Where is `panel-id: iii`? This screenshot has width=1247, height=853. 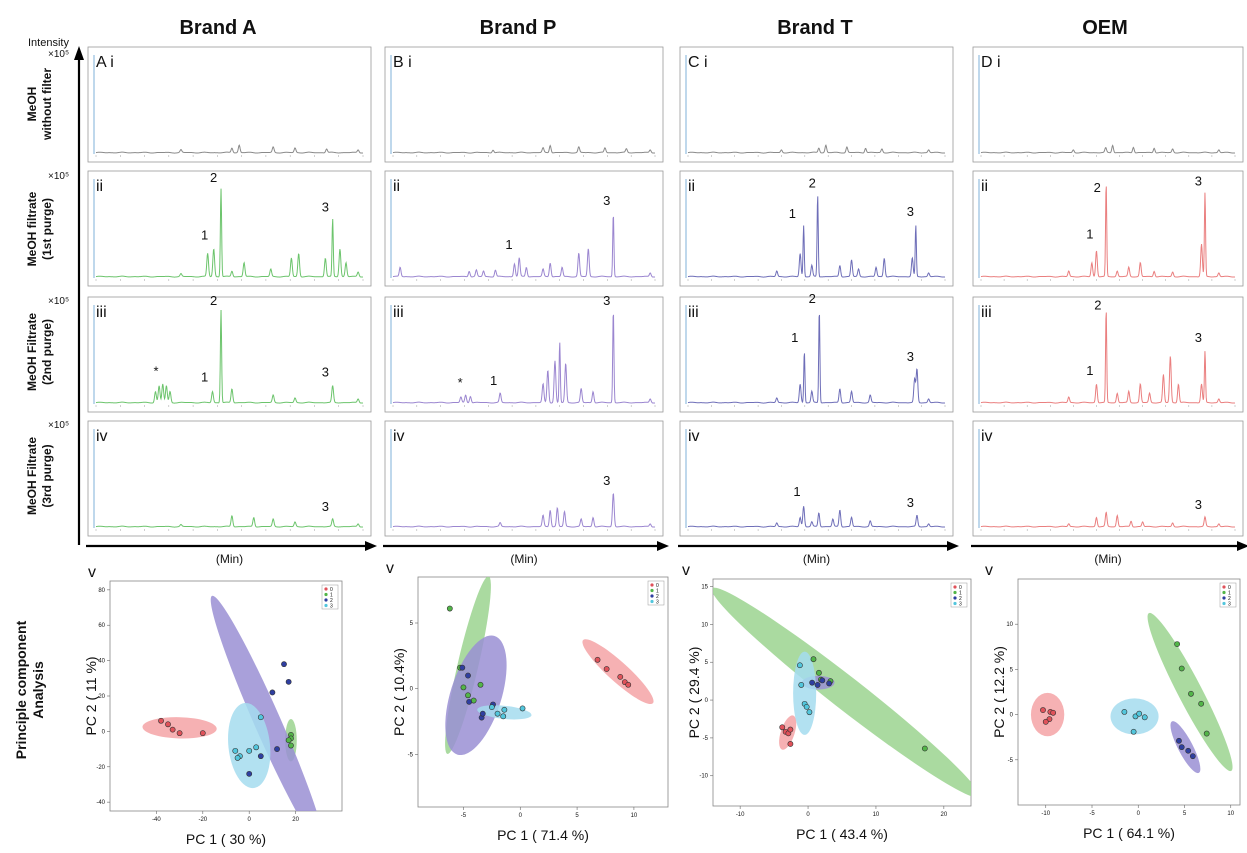 panel-id: iii is located at coordinates (986, 312).